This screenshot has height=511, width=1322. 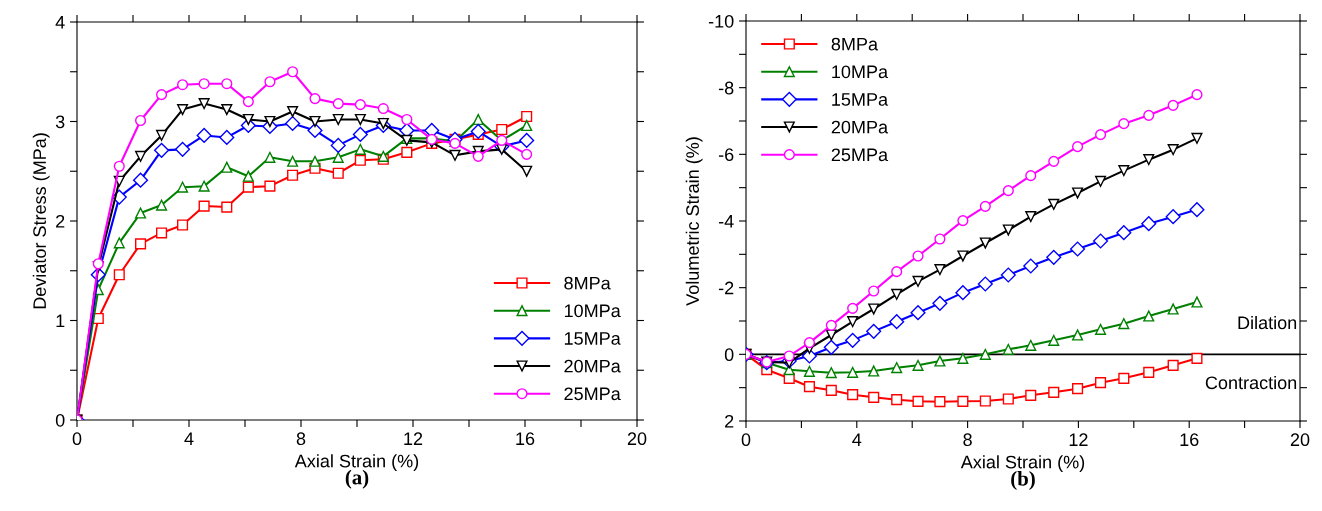 What do you see at coordinates (726, 88) in the screenshot?
I see `y-tick-label: -8` at bounding box center [726, 88].